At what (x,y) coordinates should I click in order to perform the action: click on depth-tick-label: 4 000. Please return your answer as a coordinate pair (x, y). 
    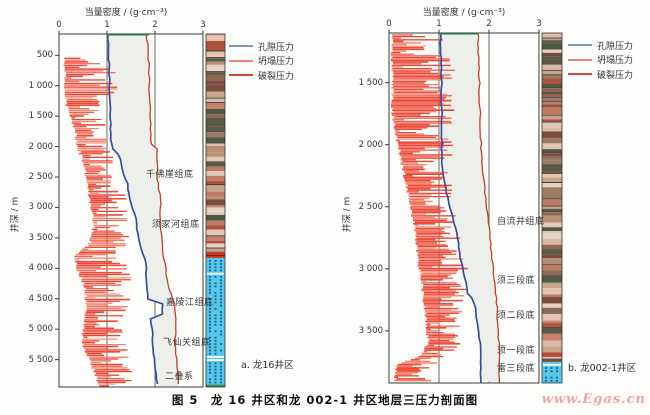
    Looking at the image, I should click on (40, 268).